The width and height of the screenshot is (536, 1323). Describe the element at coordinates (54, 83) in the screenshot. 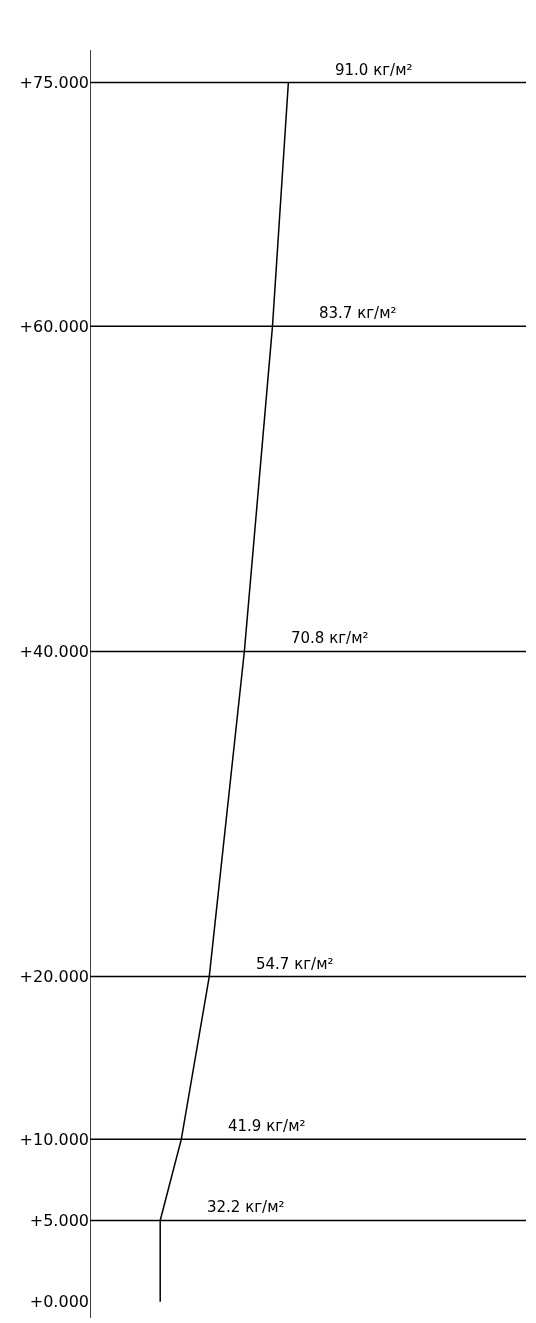

I see `y-tick-label: +75.000` at that location.